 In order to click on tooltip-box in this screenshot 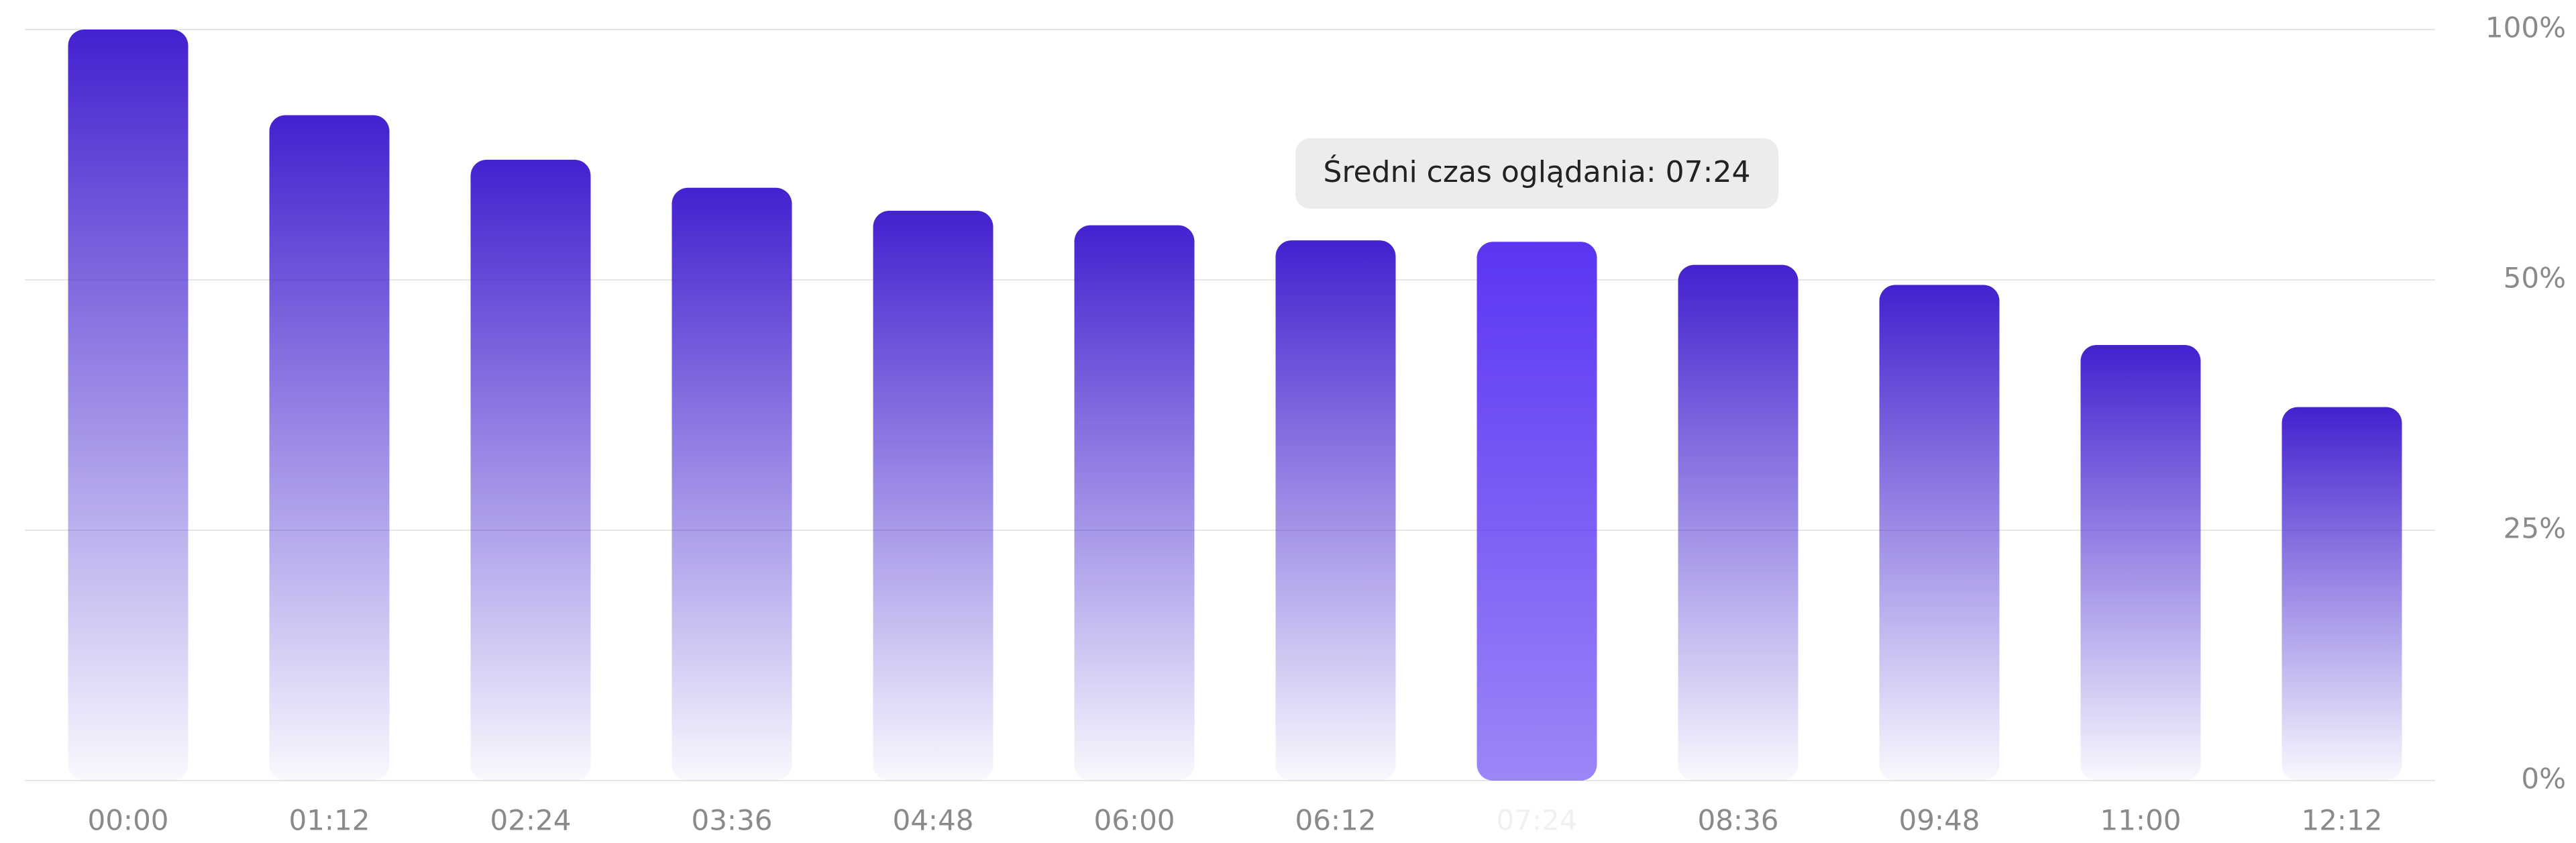, I will do `click(1536, 174)`.